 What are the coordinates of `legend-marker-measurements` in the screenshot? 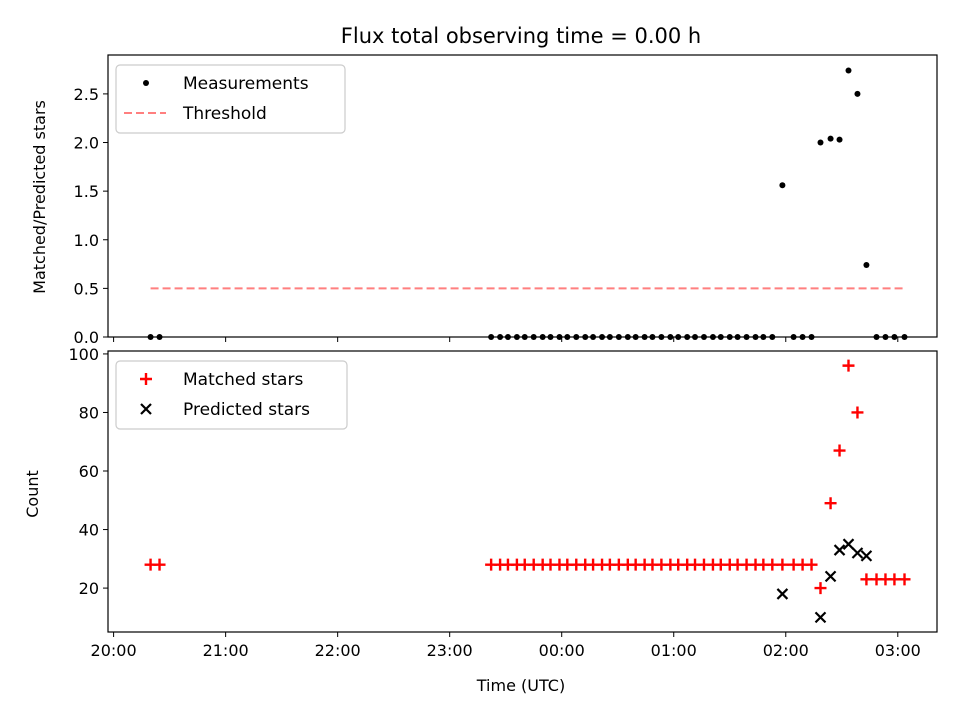 It's located at (146, 83).